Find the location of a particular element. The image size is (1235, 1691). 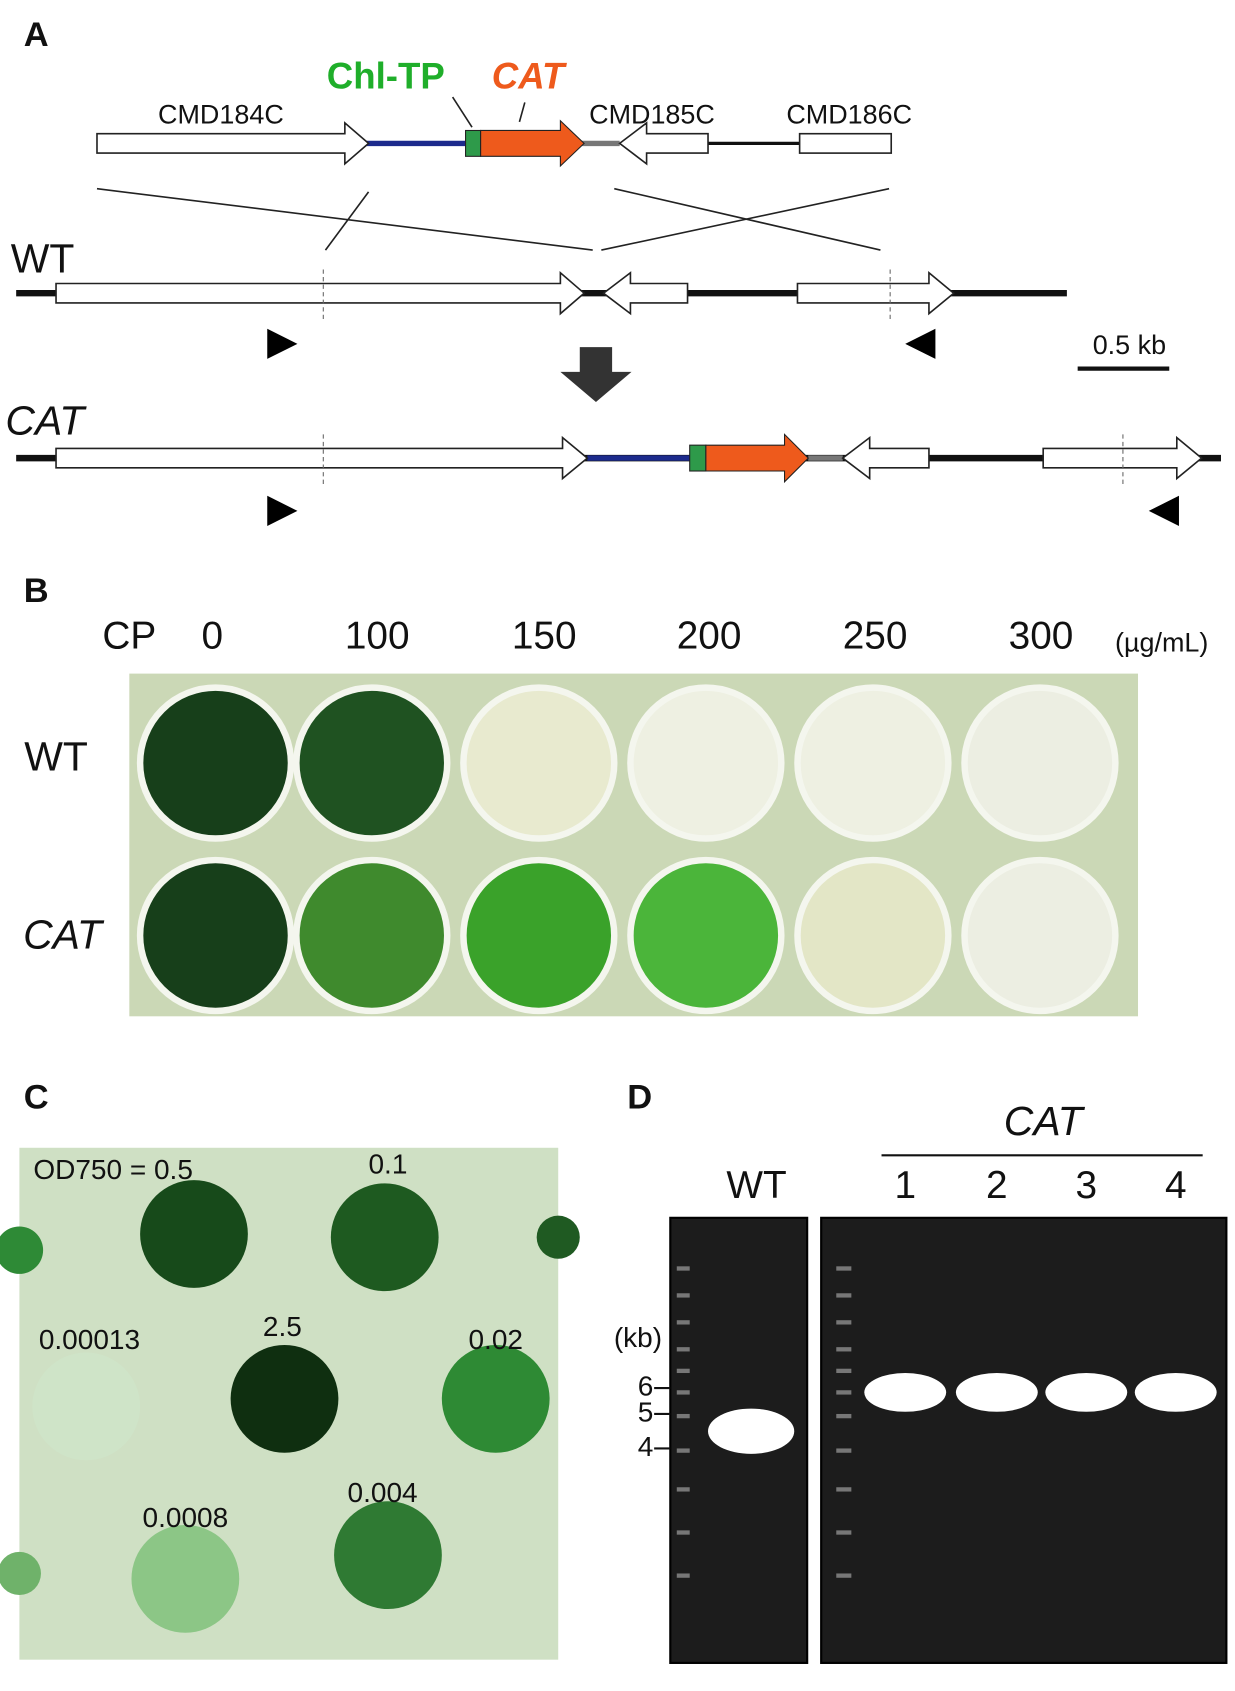

lane-label: 2 is located at coordinates (997, 1185).